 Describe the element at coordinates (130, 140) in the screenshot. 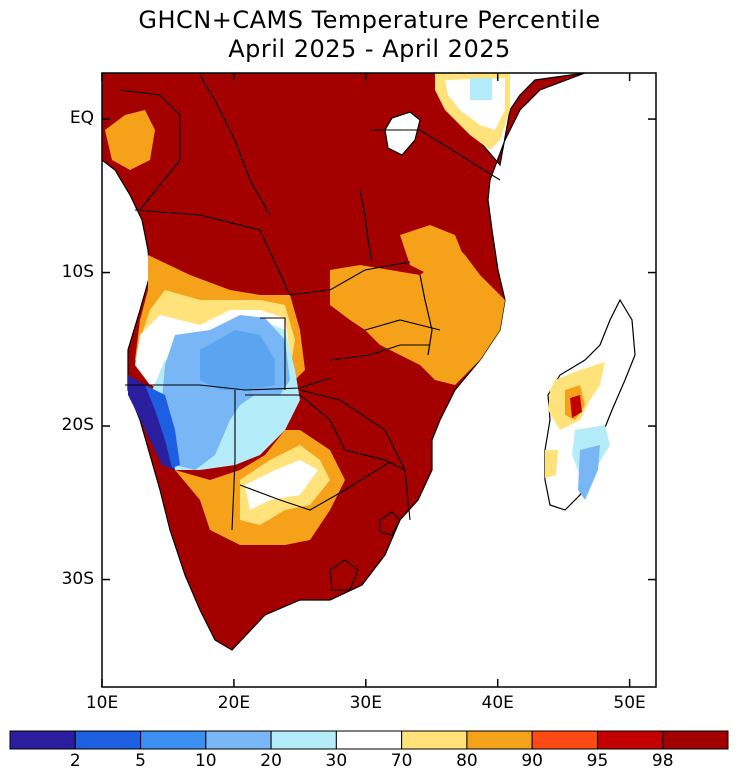

I see `warm-patch-gabon` at that location.